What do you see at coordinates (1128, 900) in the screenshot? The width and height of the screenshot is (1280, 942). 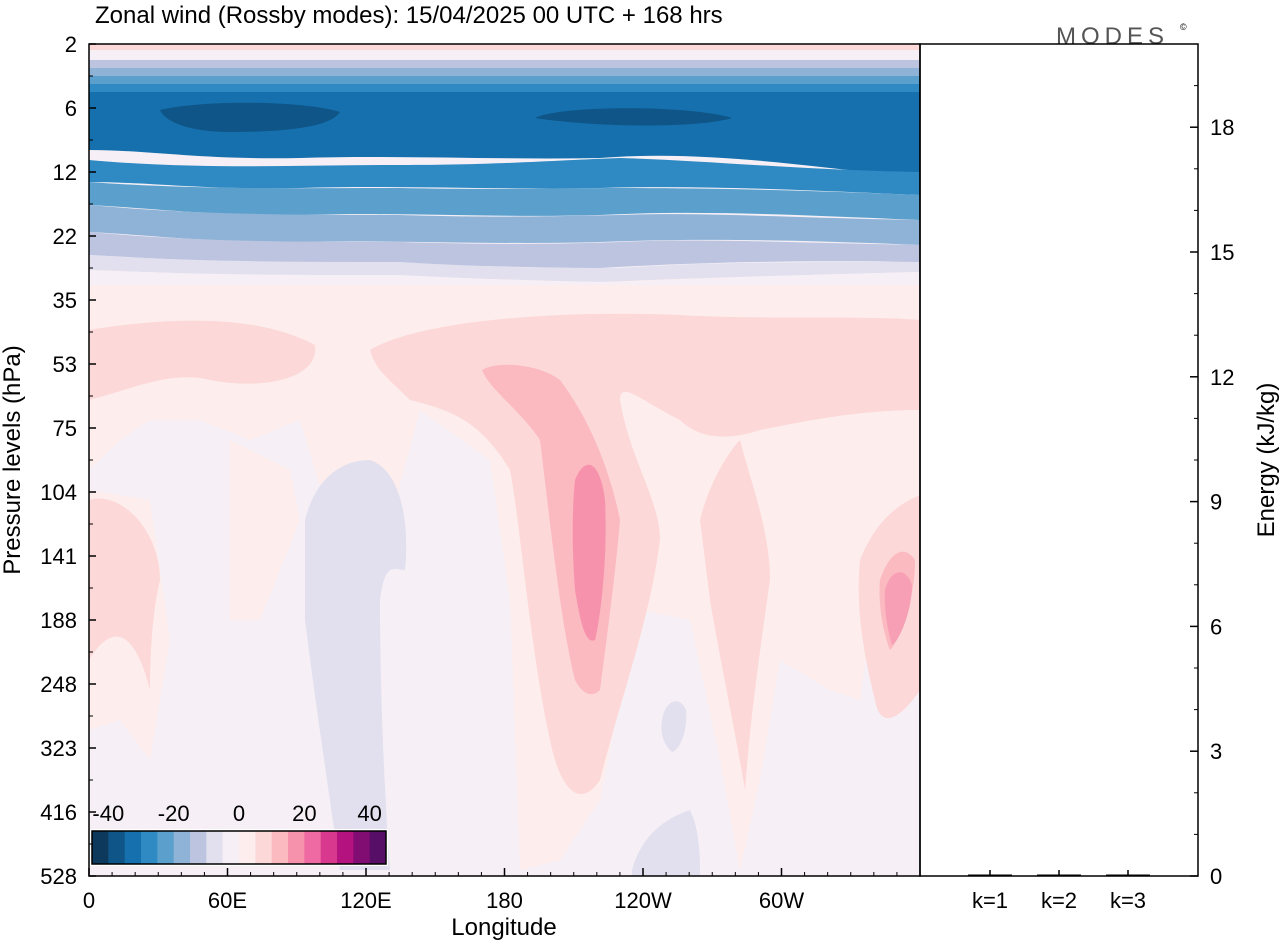 I see `energy-category-label: k=3` at bounding box center [1128, 900].